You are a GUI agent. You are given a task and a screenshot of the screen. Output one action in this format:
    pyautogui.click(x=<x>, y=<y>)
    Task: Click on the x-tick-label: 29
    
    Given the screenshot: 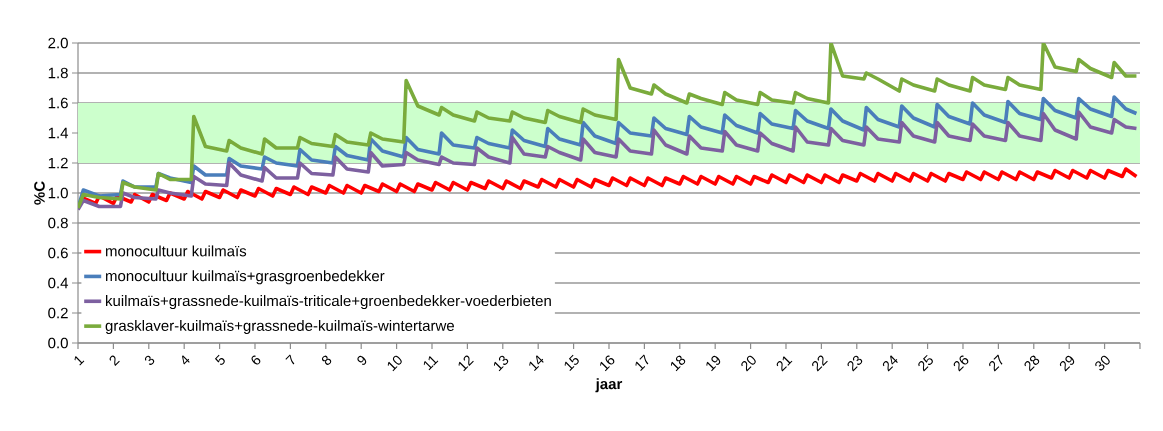 What is the action you would take?
    pyautogui.click(x=1067, y=363)
    